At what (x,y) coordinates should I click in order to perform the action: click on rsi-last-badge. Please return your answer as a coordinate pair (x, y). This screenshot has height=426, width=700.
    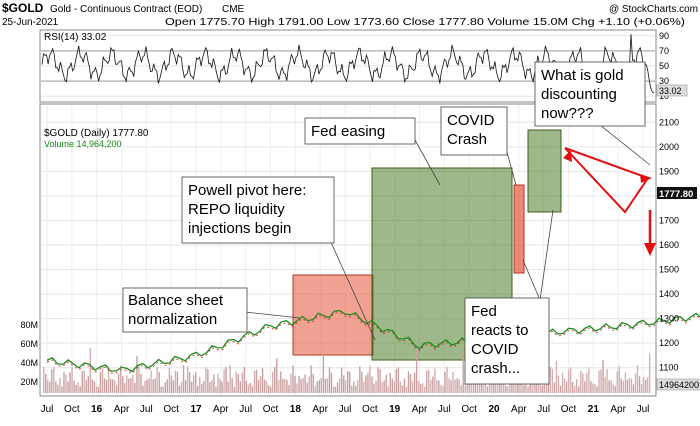
    Looking at the image, I should click on (672, 90).